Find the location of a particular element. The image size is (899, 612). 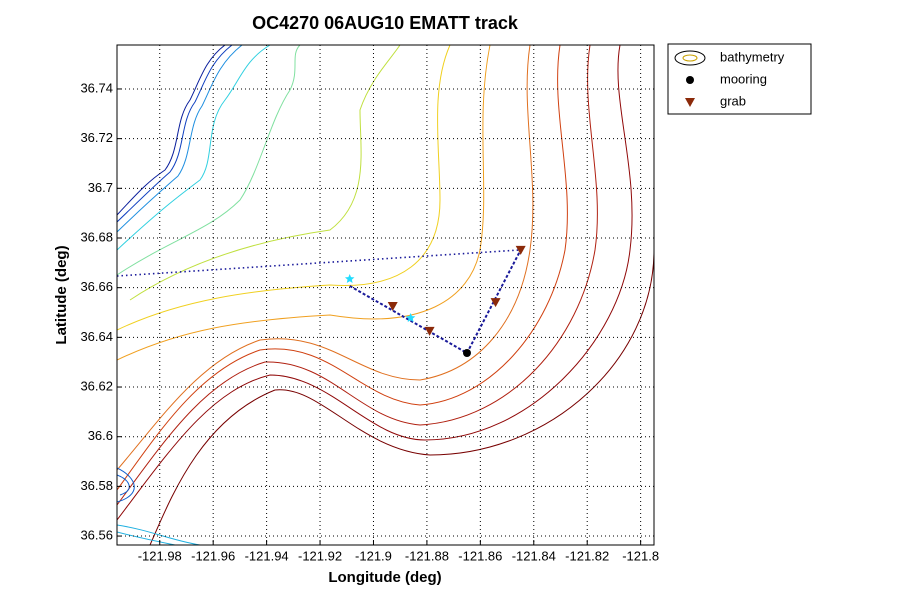

x-tick-label: -121.84 is located at coordinates (534, 555).